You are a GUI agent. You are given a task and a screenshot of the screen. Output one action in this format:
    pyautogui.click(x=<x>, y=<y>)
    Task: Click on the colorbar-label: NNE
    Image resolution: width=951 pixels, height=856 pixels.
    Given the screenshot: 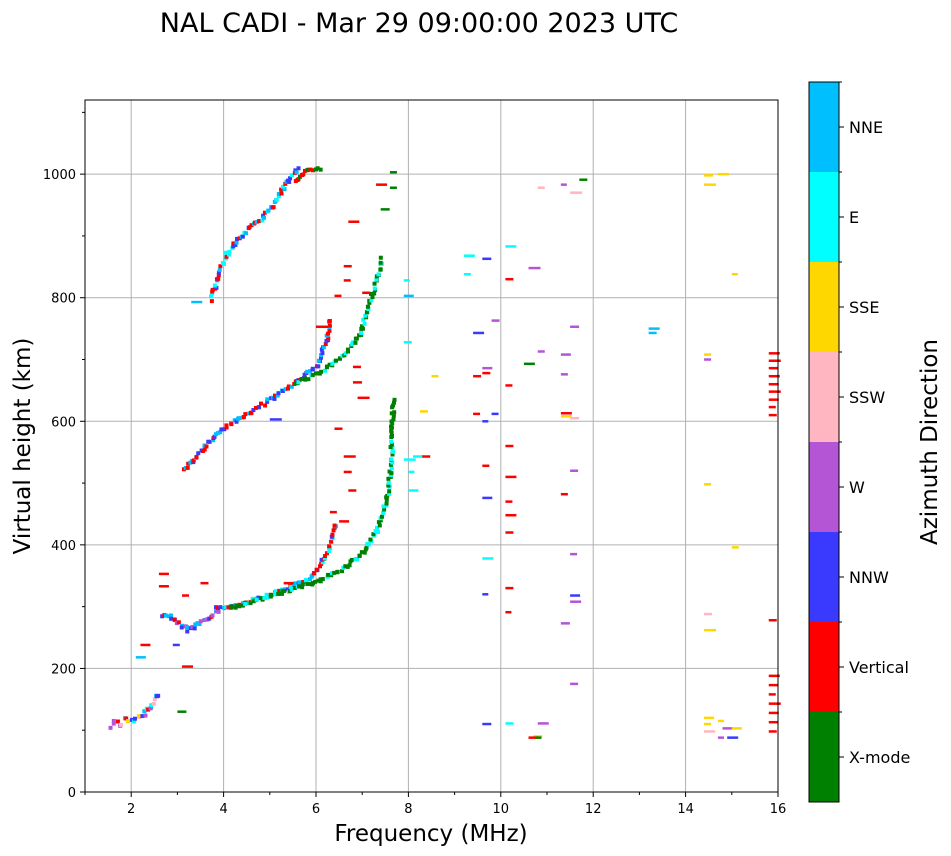 What is the action you would take?
    pyautogui.click(x=866, y=127)
    